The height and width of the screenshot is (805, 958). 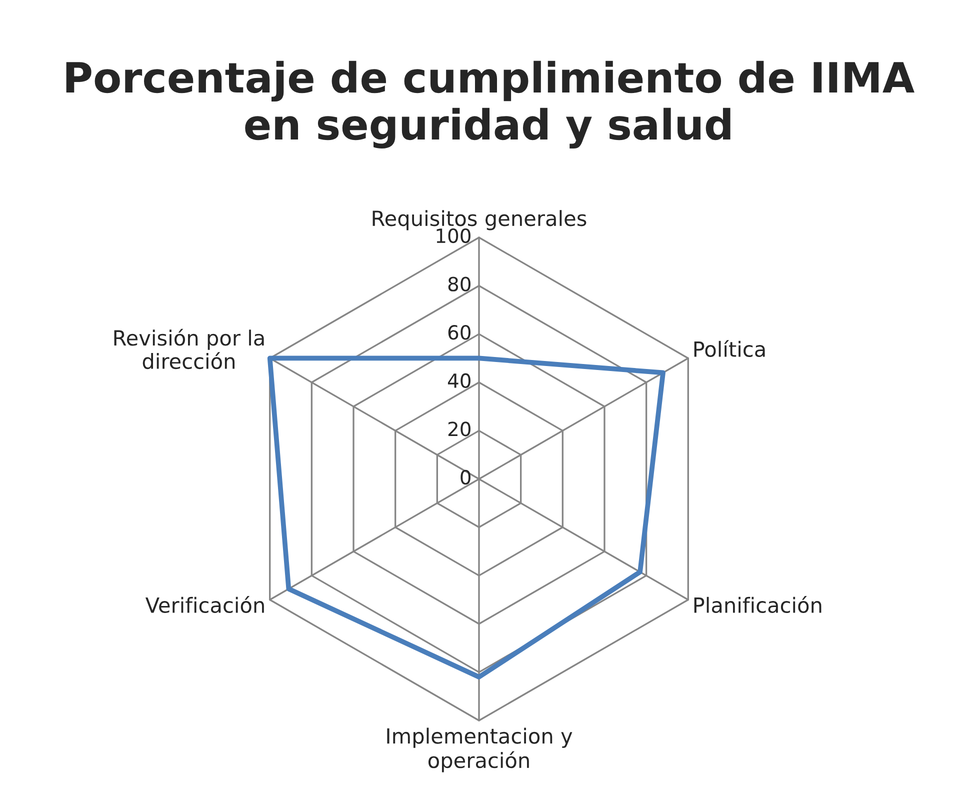 I want to click on spoke-label: Verificación, so click(x=204, y=605).